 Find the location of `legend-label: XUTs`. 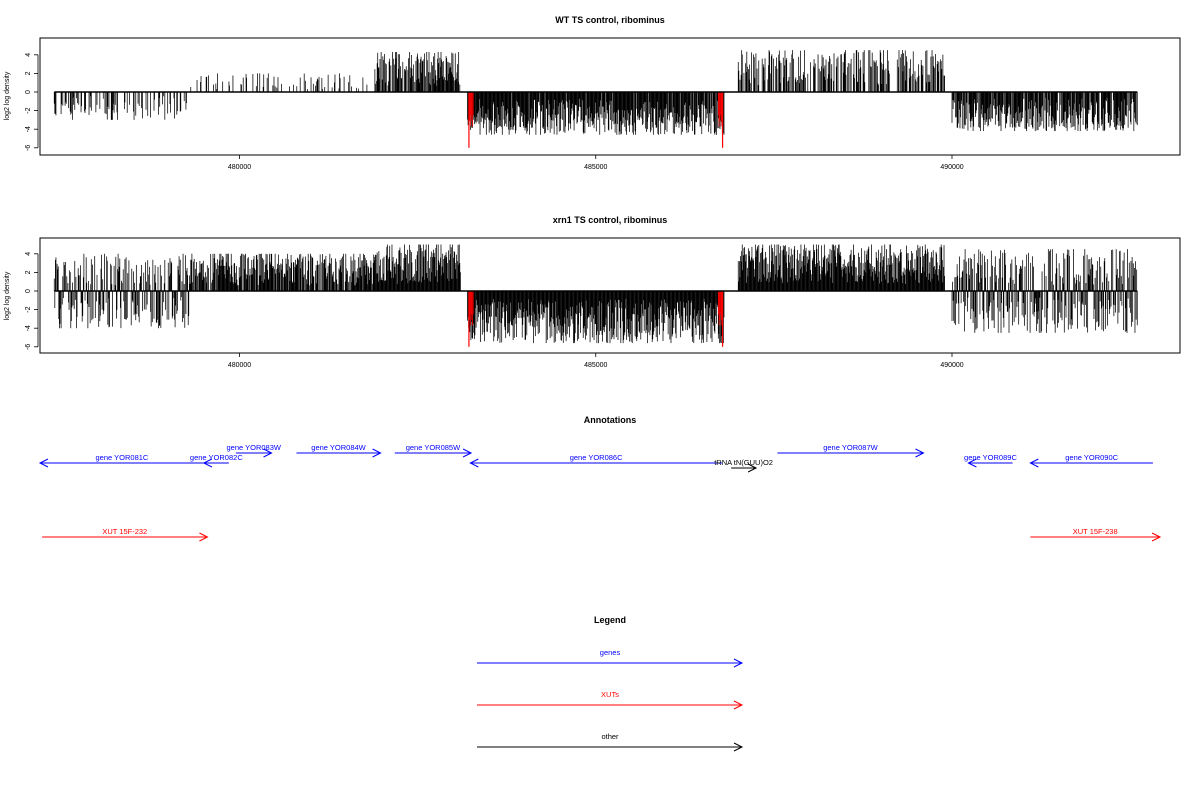

legend-label: XUTs is located at coordinates (610, 694).